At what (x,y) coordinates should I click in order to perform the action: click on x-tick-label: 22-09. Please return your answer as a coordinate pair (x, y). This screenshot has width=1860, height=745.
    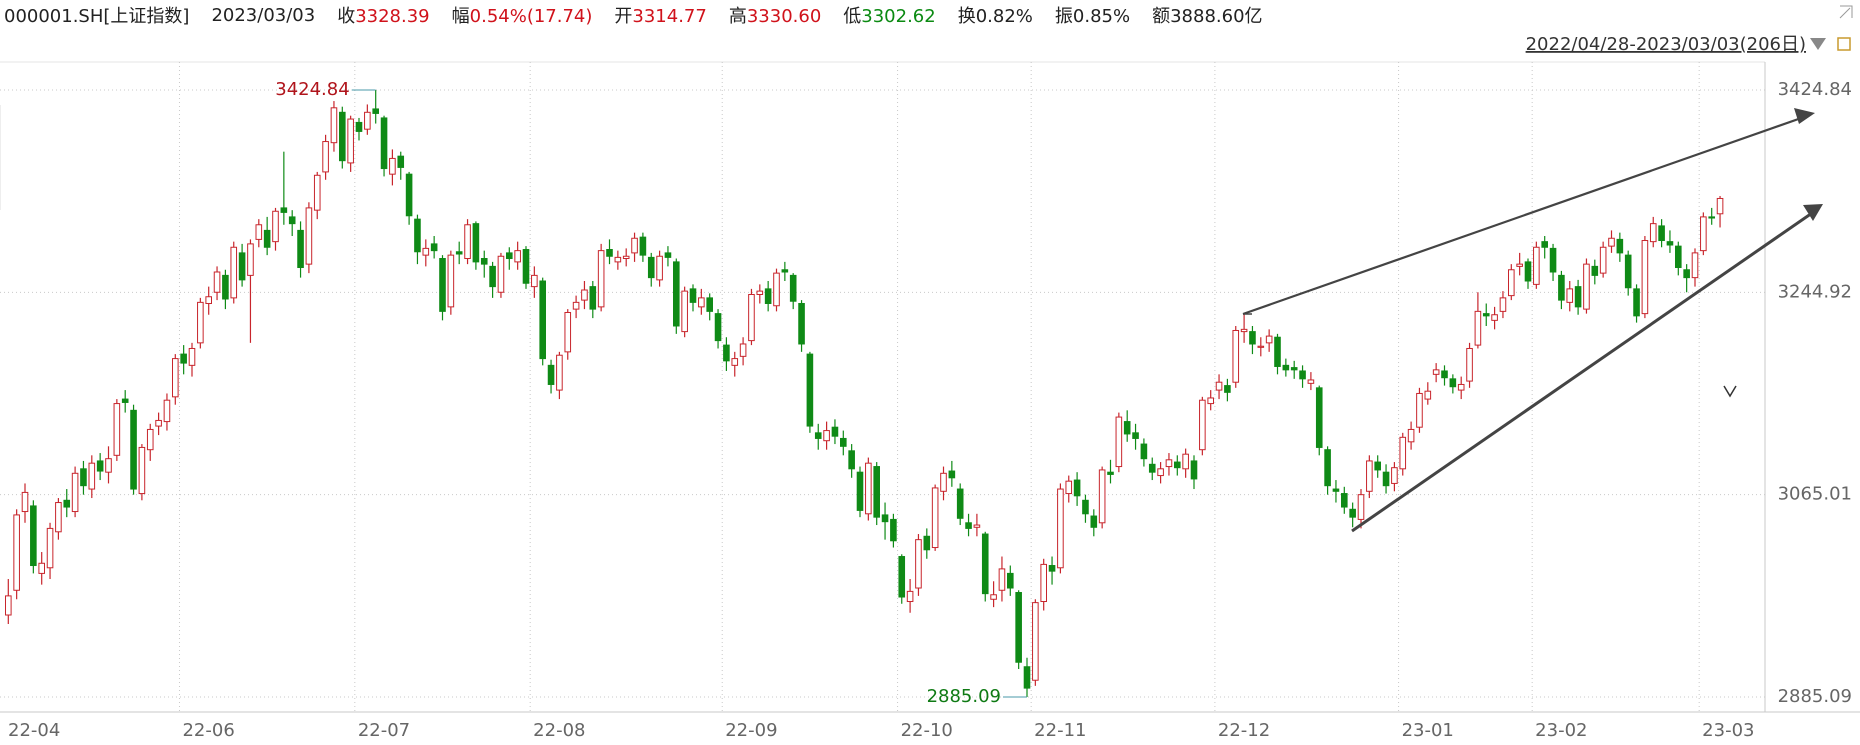
    Looking at the image, I should click on (751, 730).